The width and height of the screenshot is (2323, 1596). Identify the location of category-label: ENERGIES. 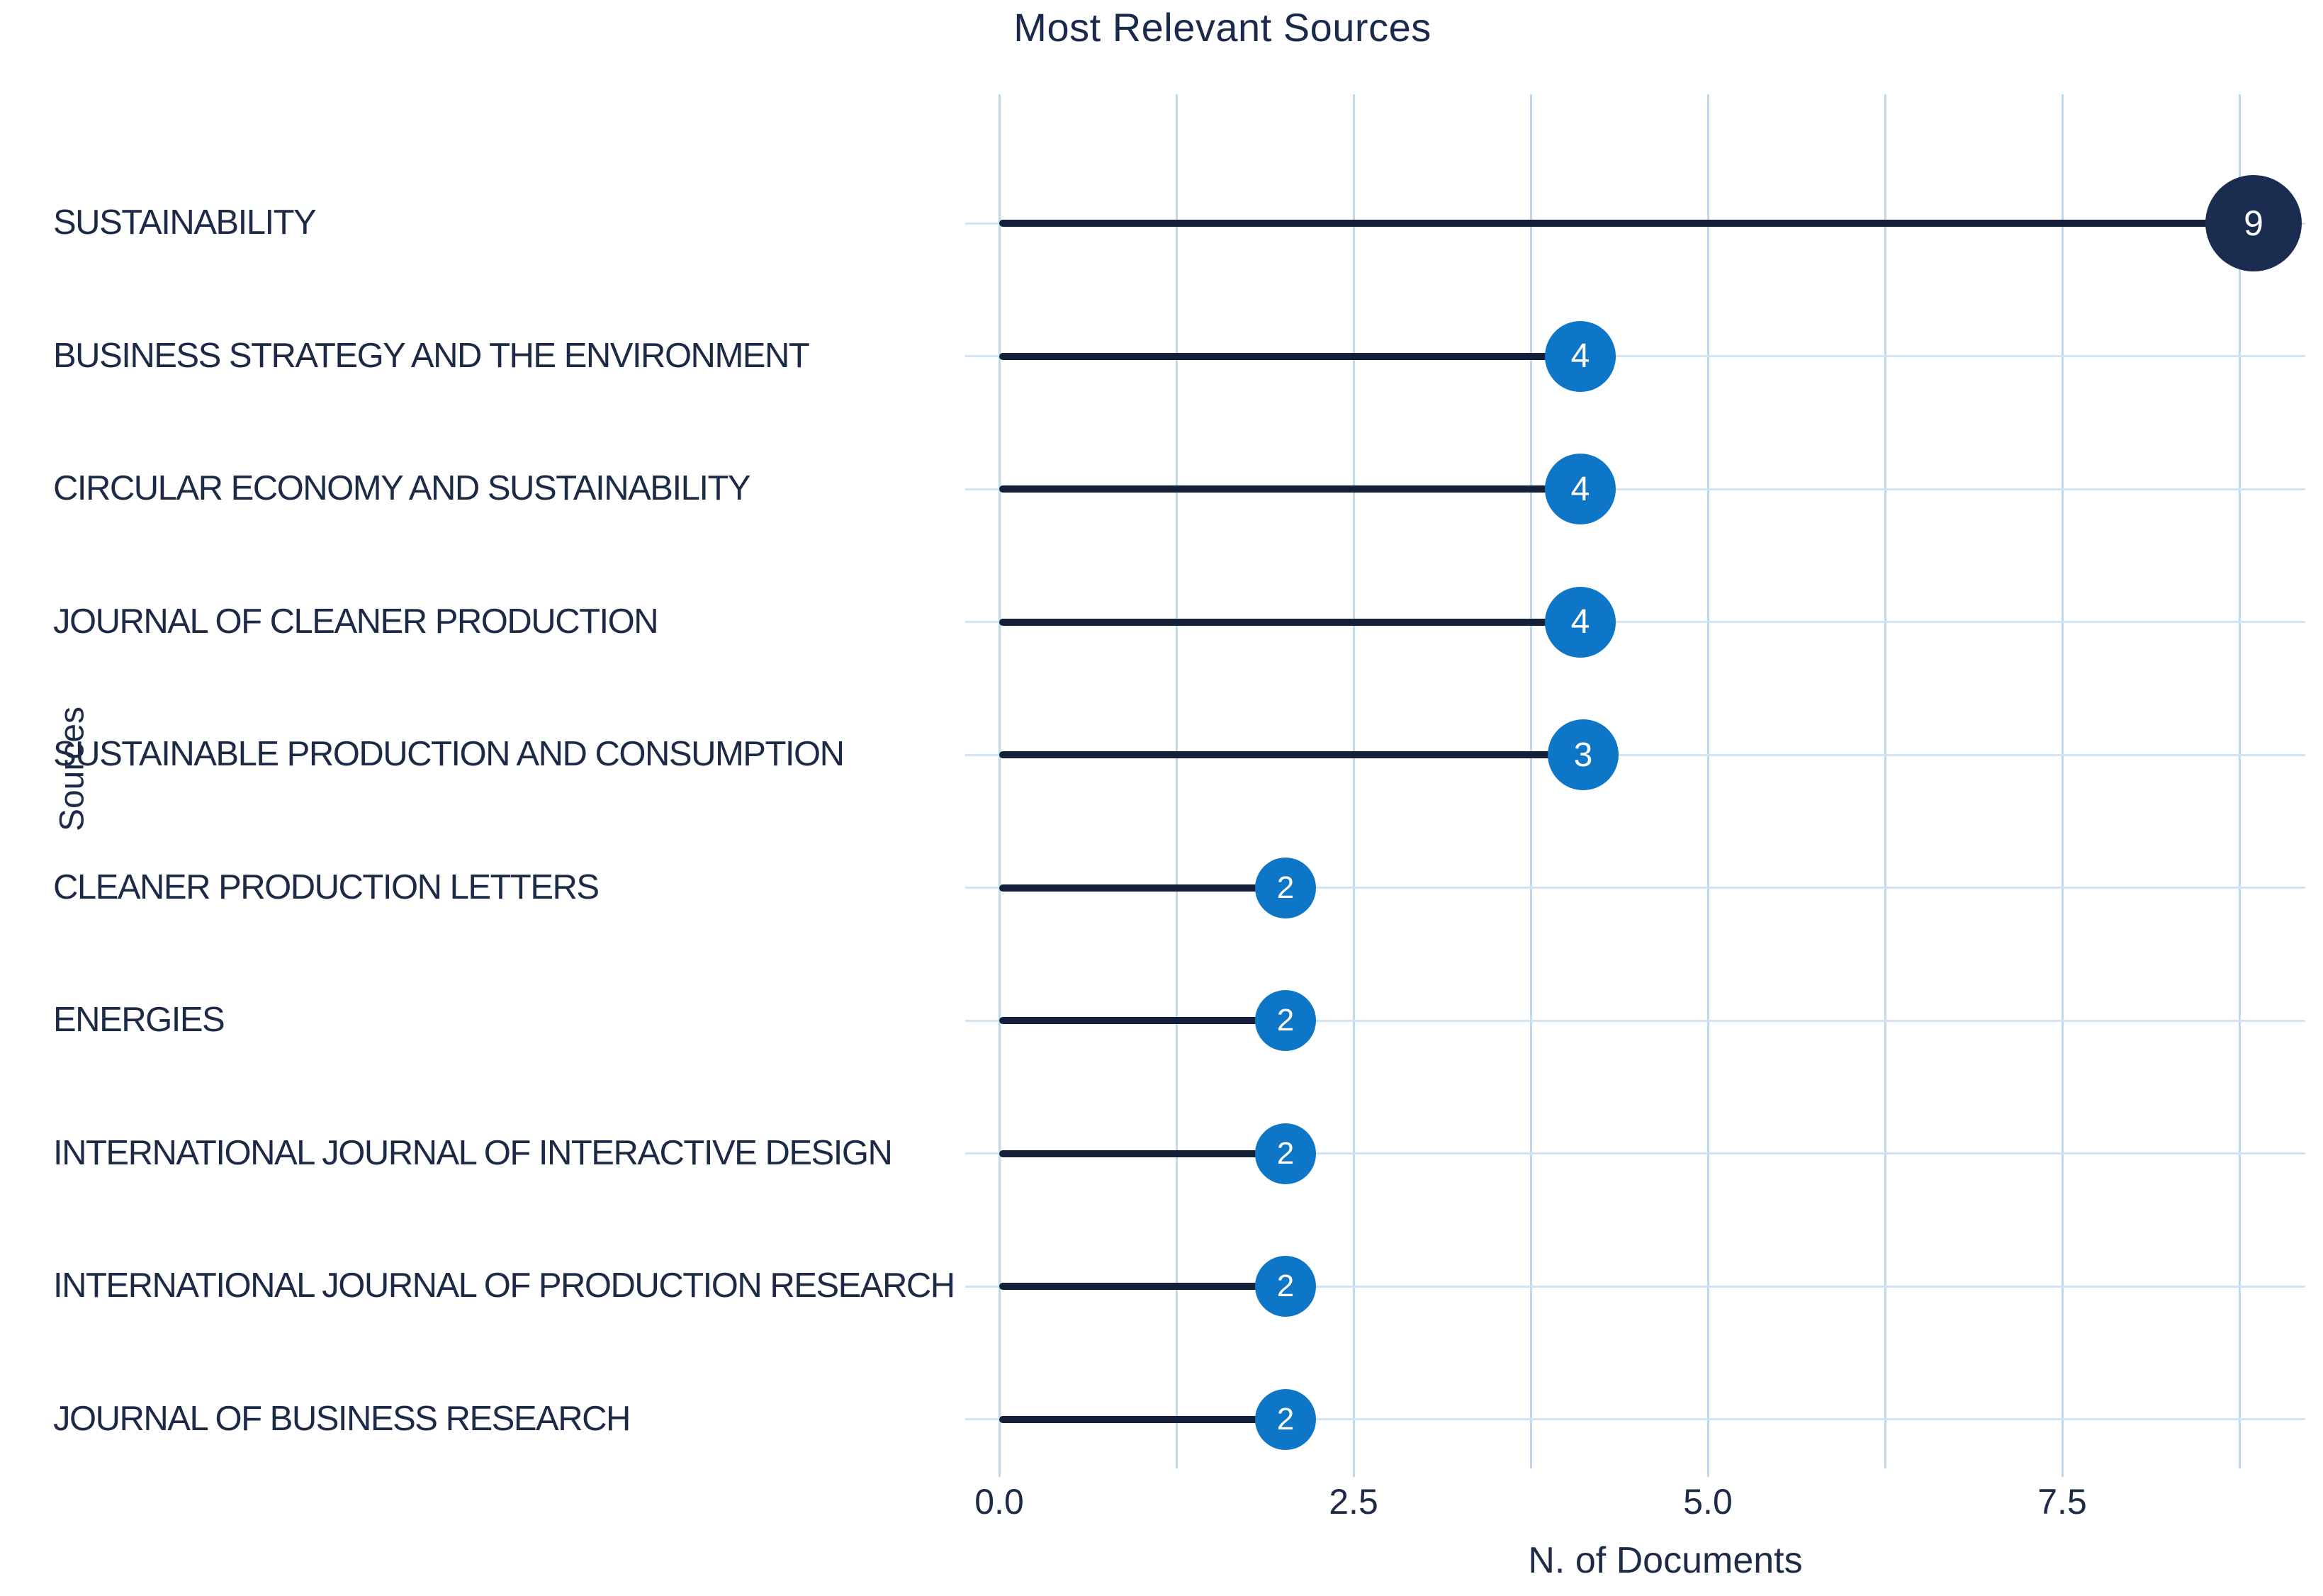
(139, 1020).